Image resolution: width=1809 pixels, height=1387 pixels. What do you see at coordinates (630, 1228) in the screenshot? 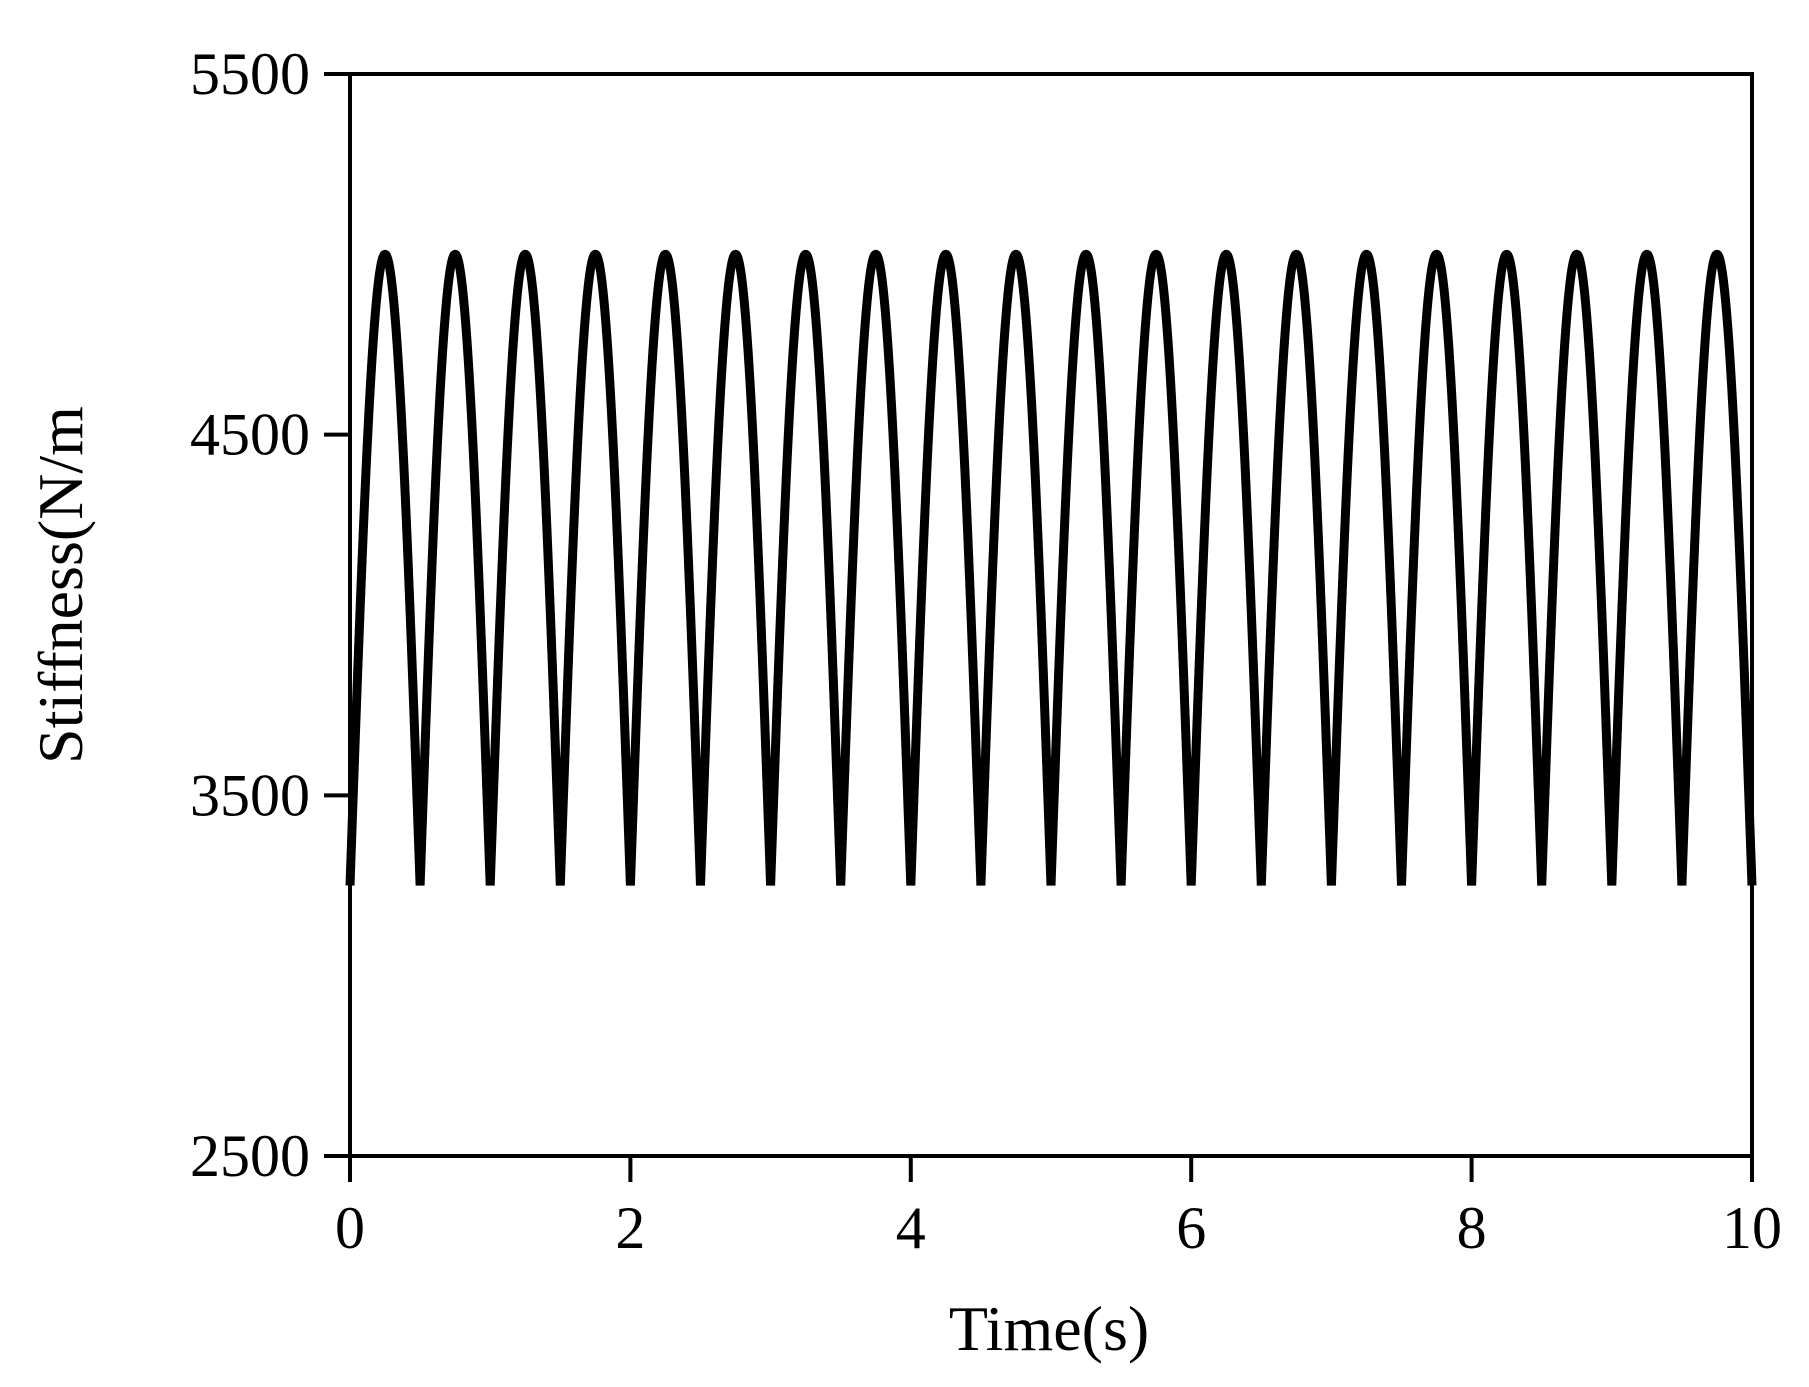
I see `x-tick-label: 2` at bounding box center [630, 1228].